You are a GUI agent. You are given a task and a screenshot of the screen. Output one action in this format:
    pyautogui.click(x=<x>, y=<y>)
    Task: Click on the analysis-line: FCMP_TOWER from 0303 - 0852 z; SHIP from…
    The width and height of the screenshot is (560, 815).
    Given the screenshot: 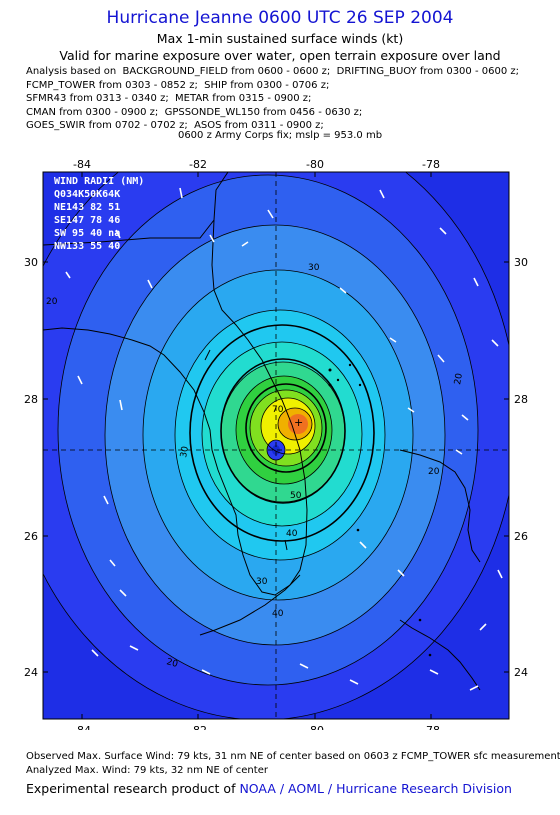 What is the action you would take?
    pyautogui.click(x=178, y=85)
    